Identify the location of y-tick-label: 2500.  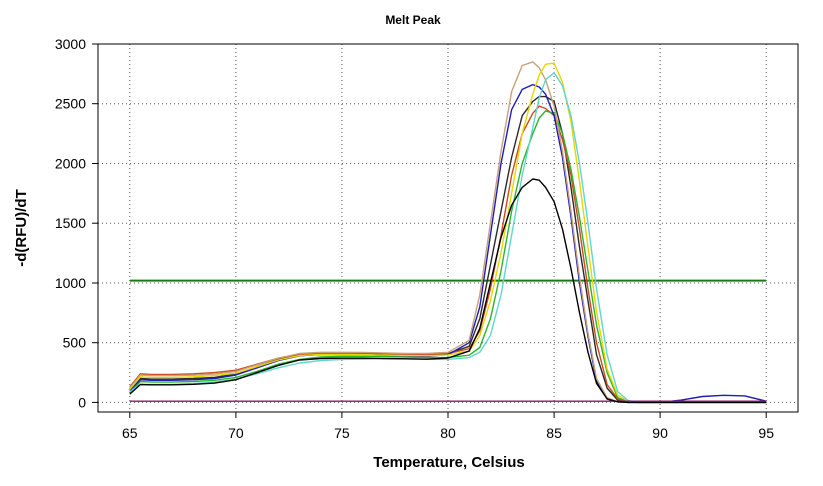
(70, 104).